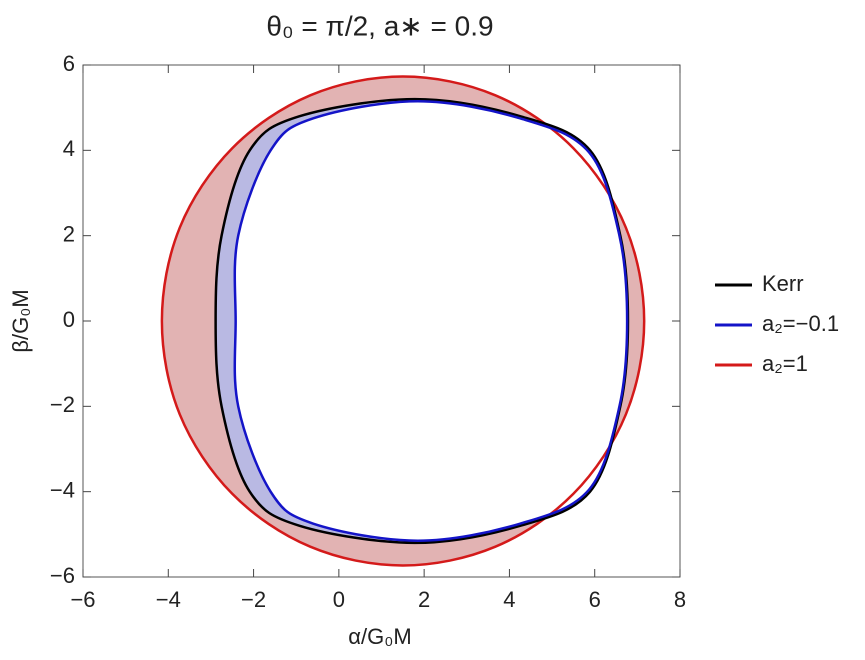  Describe the element at coordinates (253, 599) in the screenshot. I see `x-tick-label: −2` at that location.